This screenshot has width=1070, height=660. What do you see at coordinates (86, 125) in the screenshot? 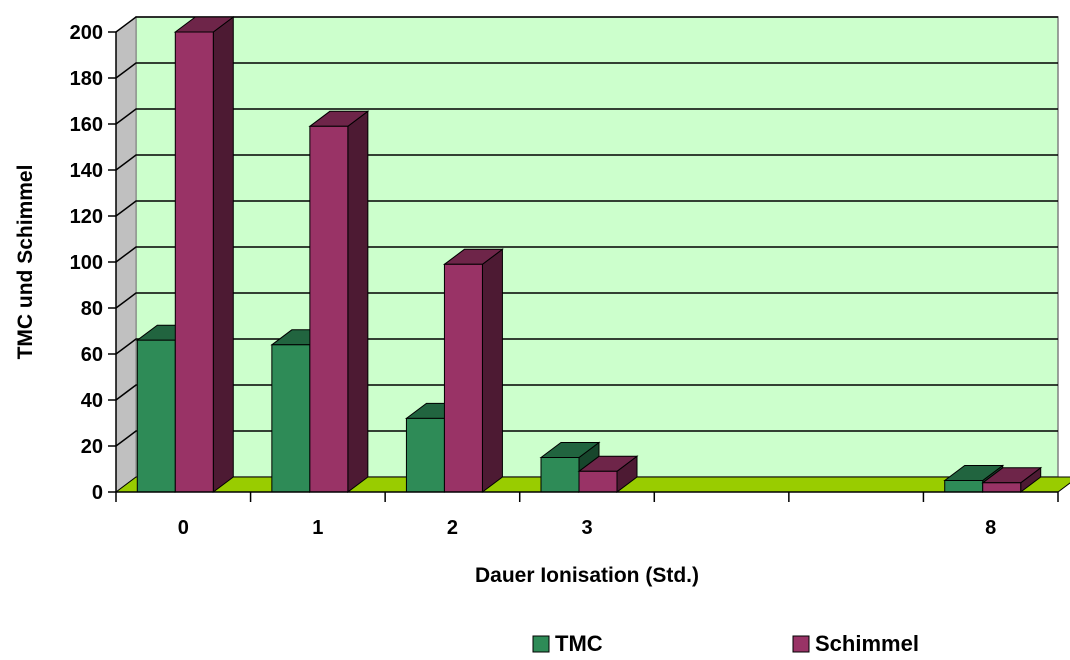
I see `y-tick-label-160: 160` at bounding box center [86, 125].